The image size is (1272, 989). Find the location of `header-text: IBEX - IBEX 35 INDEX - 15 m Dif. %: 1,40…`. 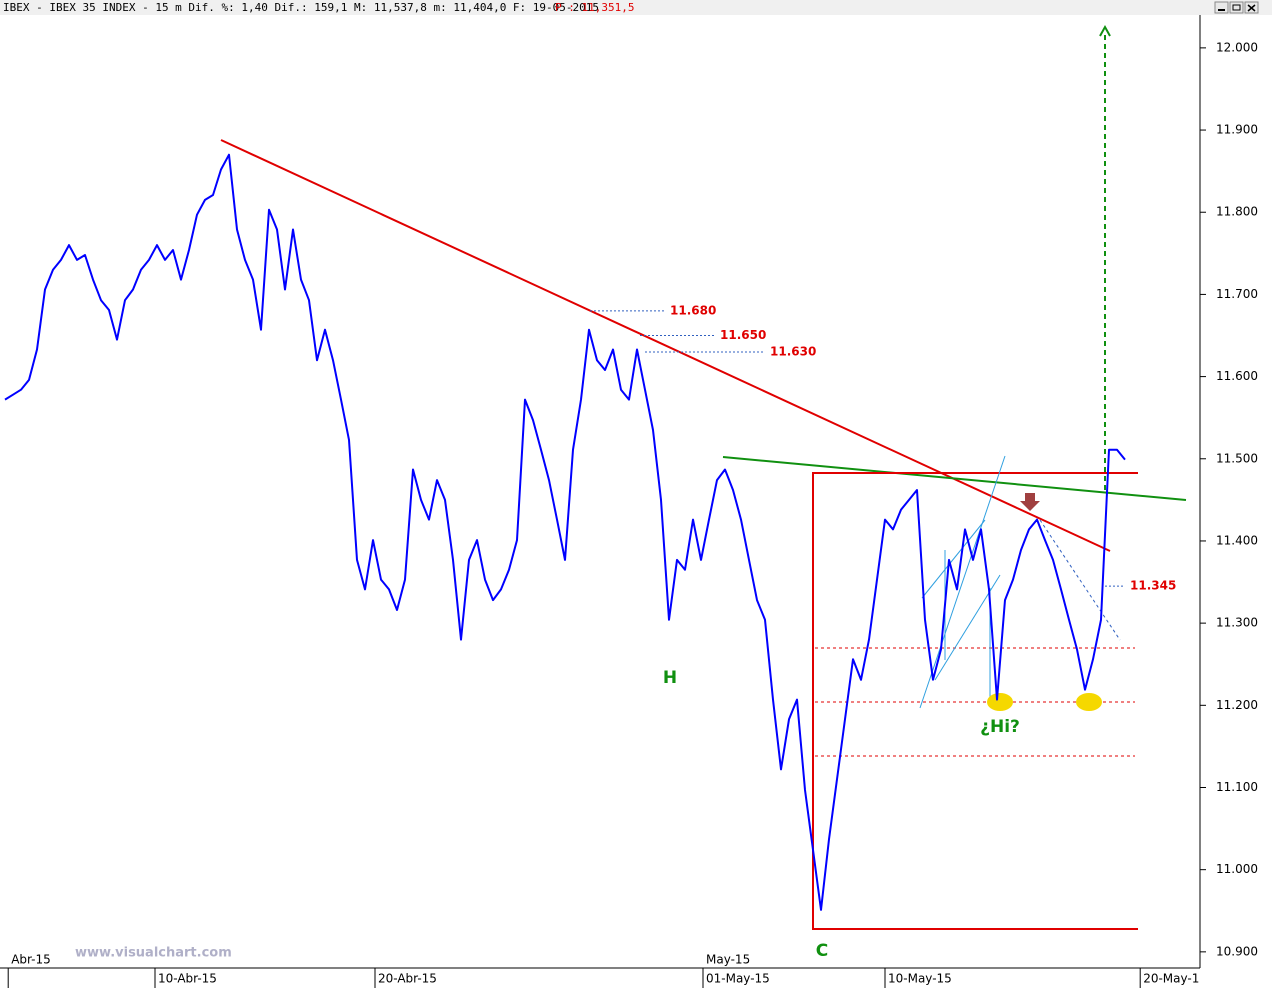

header-text: IBEX - IBEX 35 INDEX - 15 m Dif. %: 1,40… is located at coordinates (301, 7).